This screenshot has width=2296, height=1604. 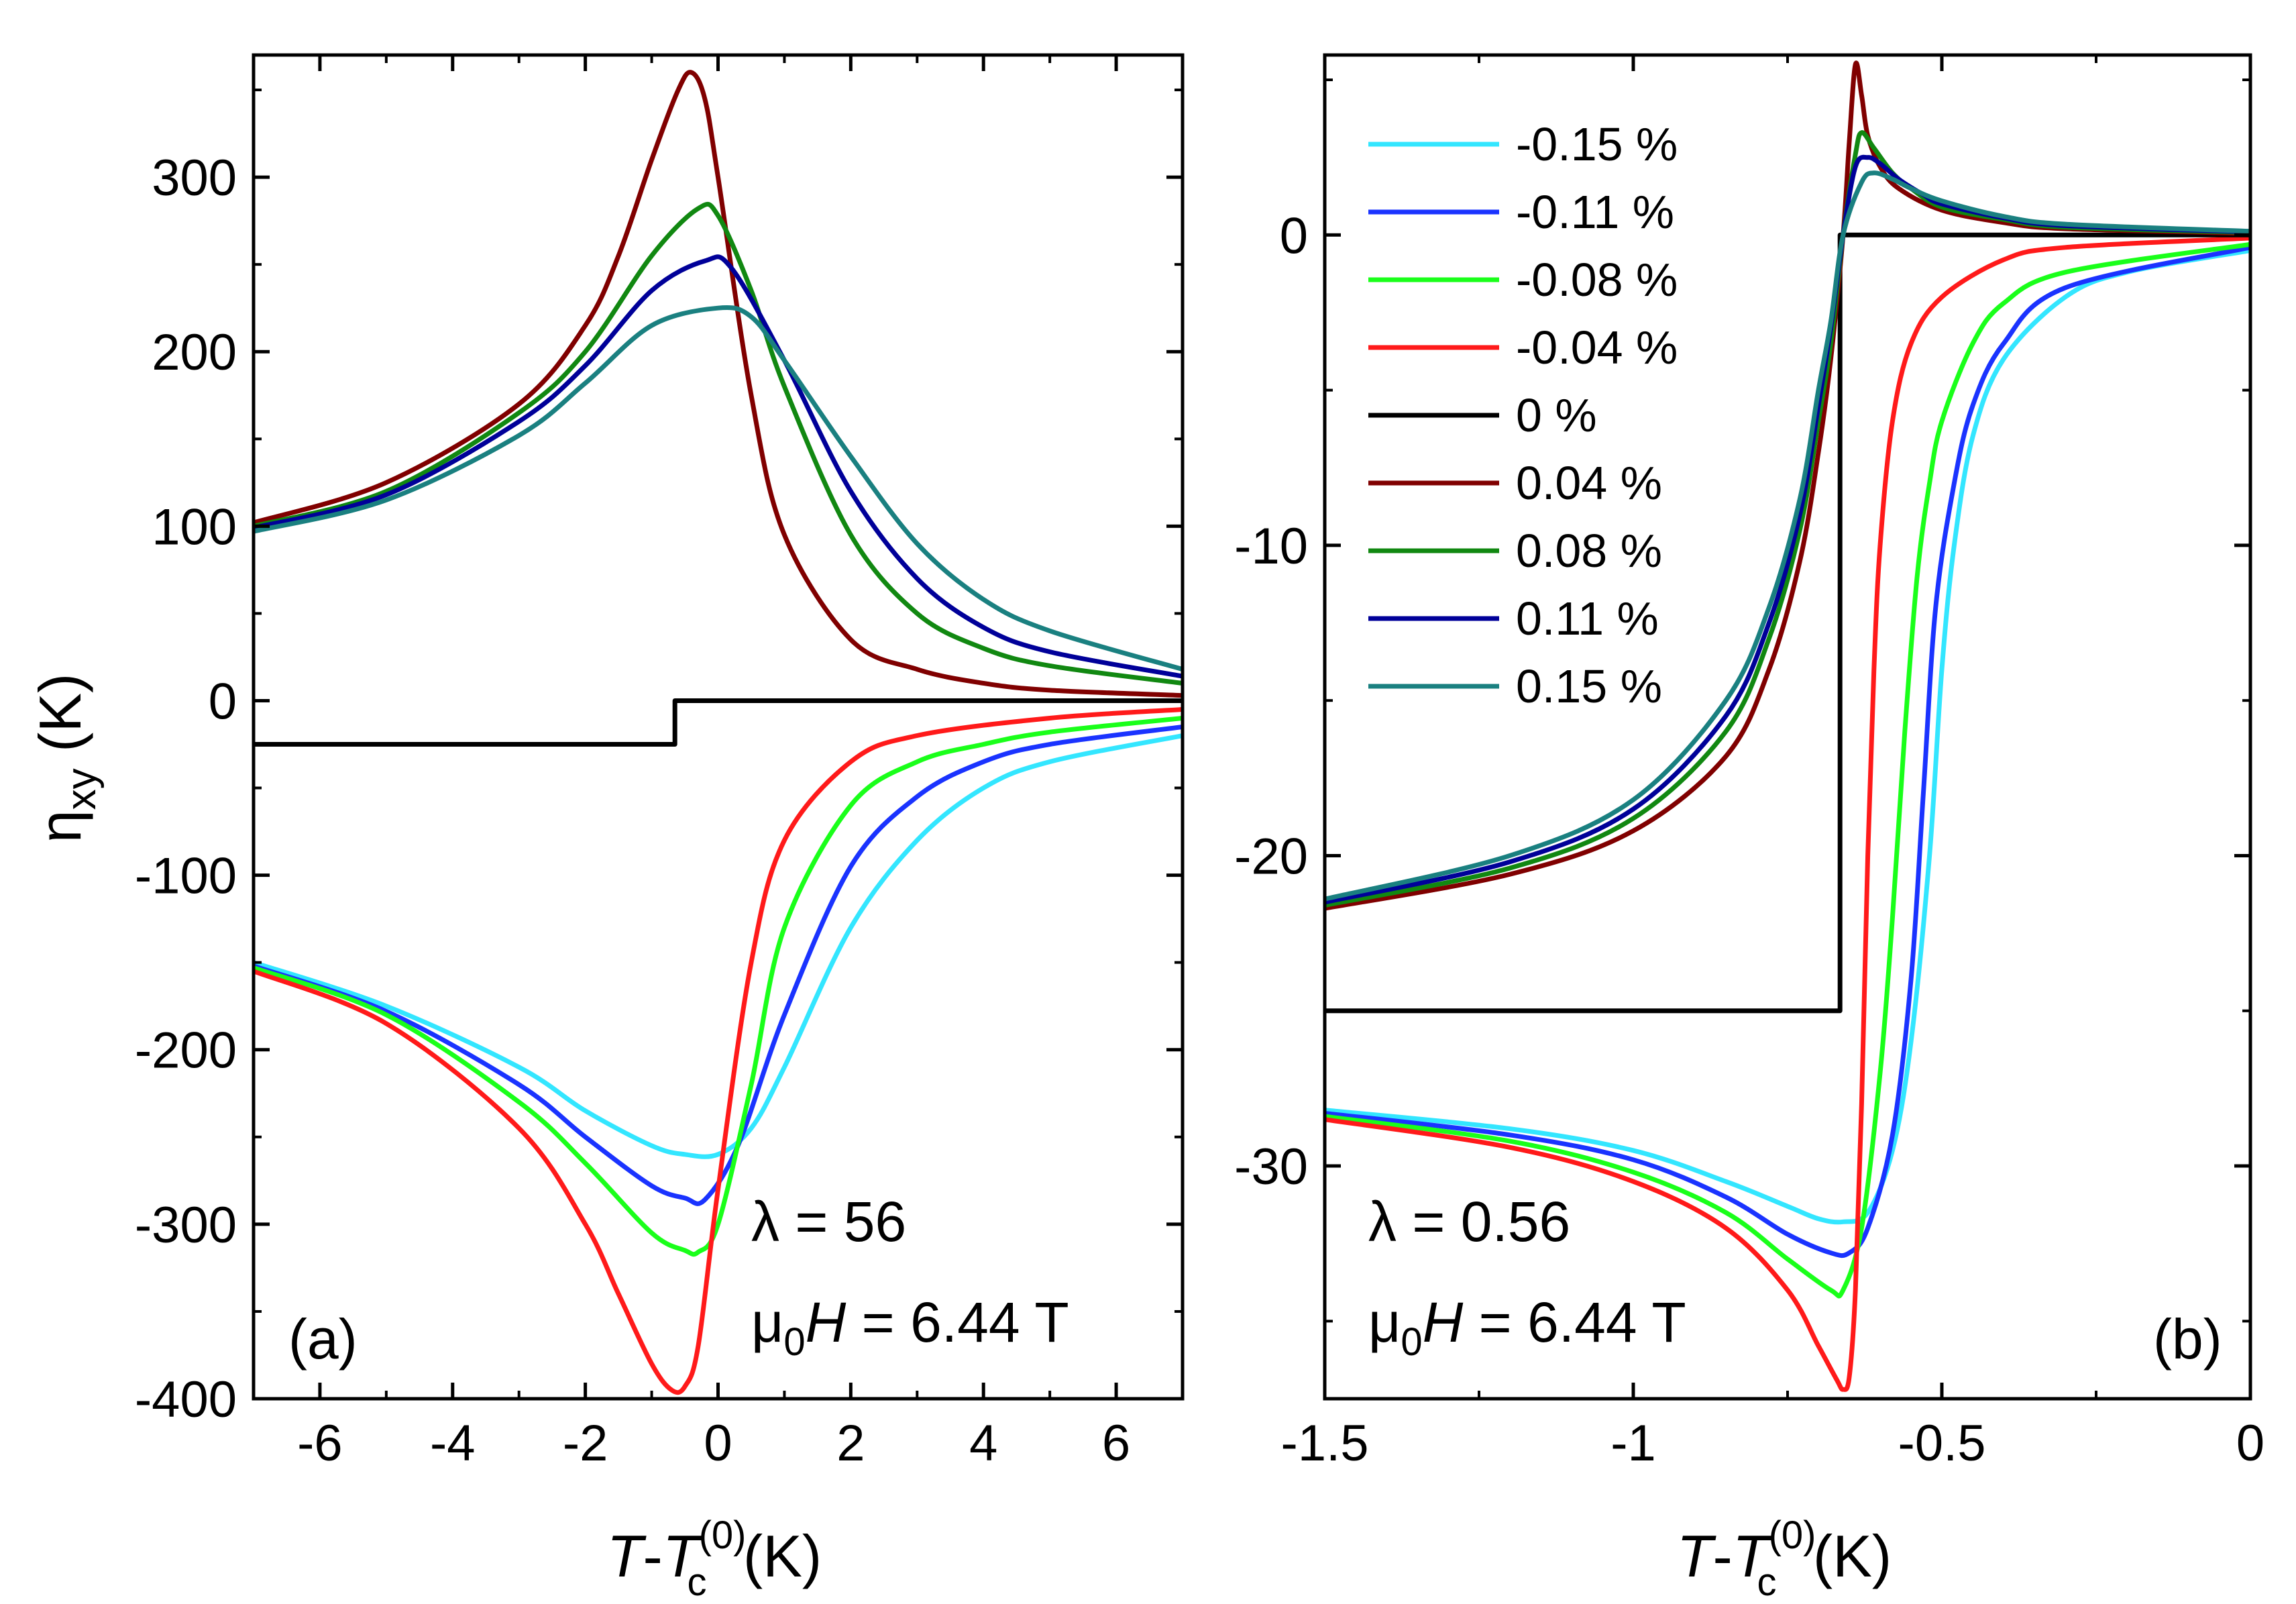 I want to click on y-tick-label-a-1: -300, so click(x=186, y=1225).